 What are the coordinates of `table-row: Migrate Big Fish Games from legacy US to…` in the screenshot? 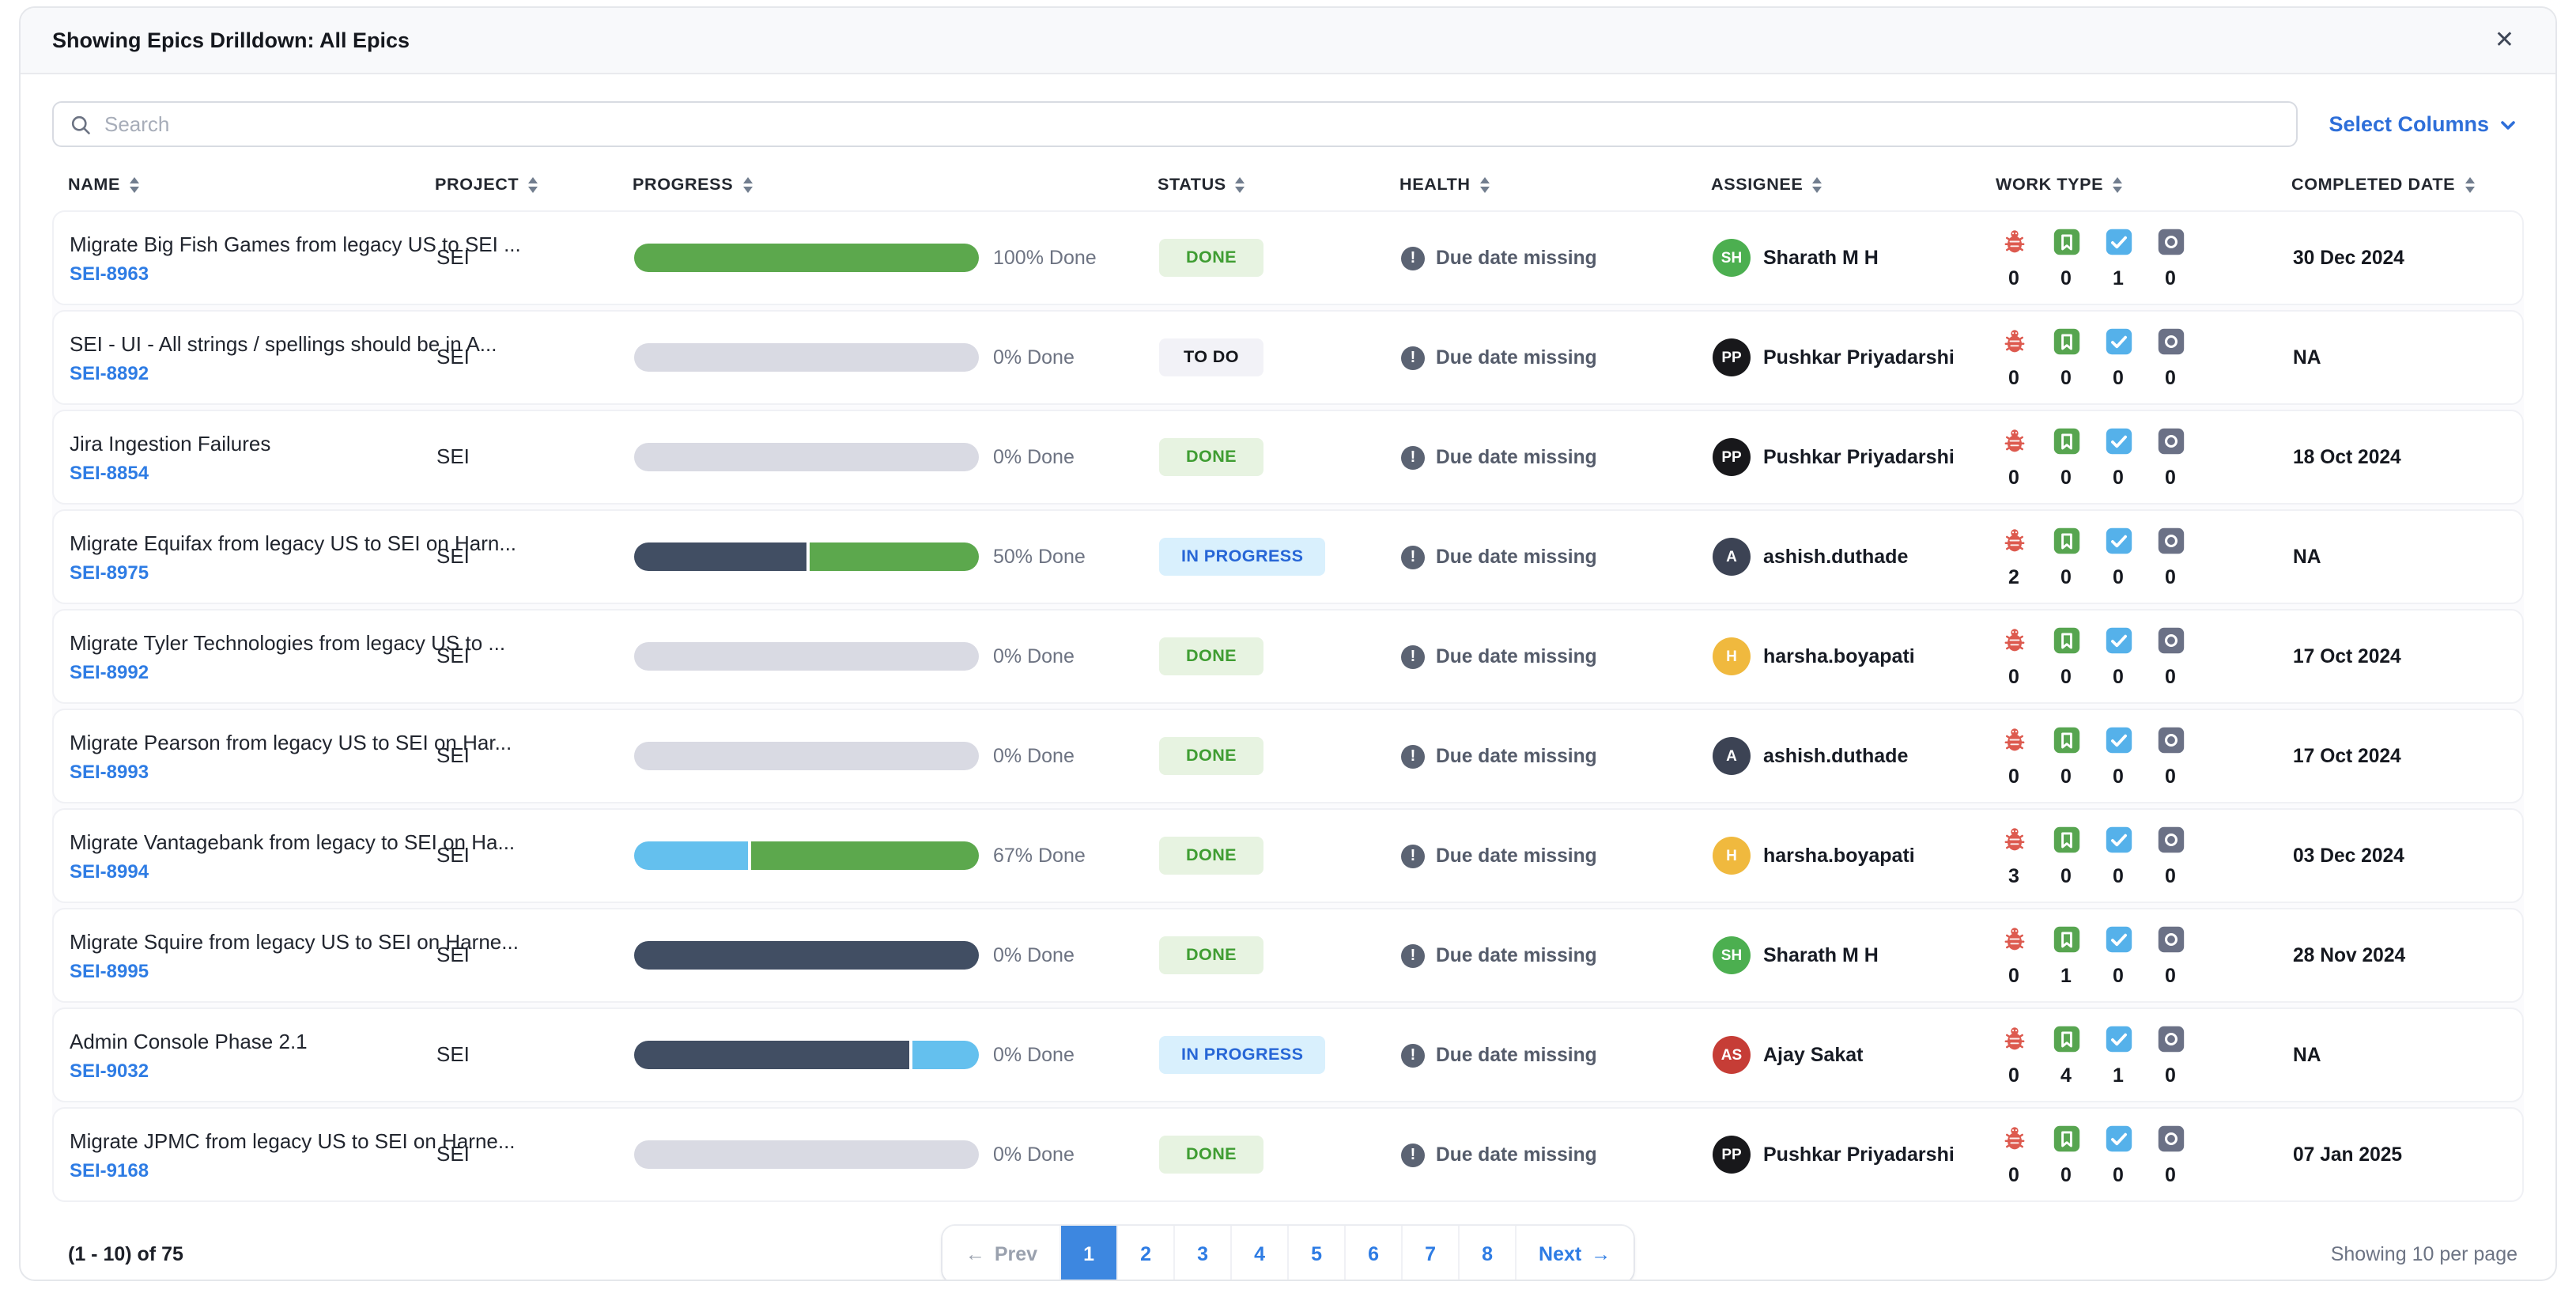 It's located at (1288, 258).